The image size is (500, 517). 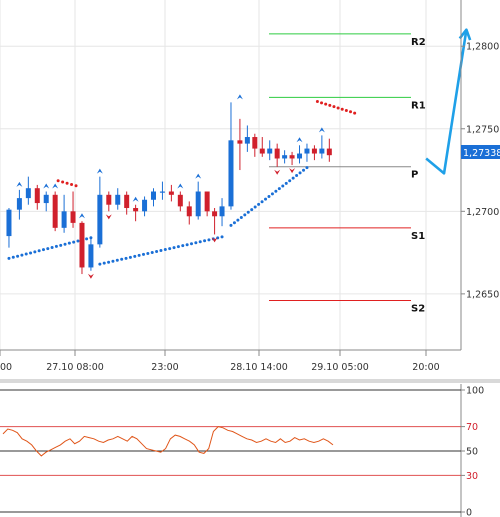 I want to click on oscillator-y-tick-label: 70, so click(x=472, y=427).